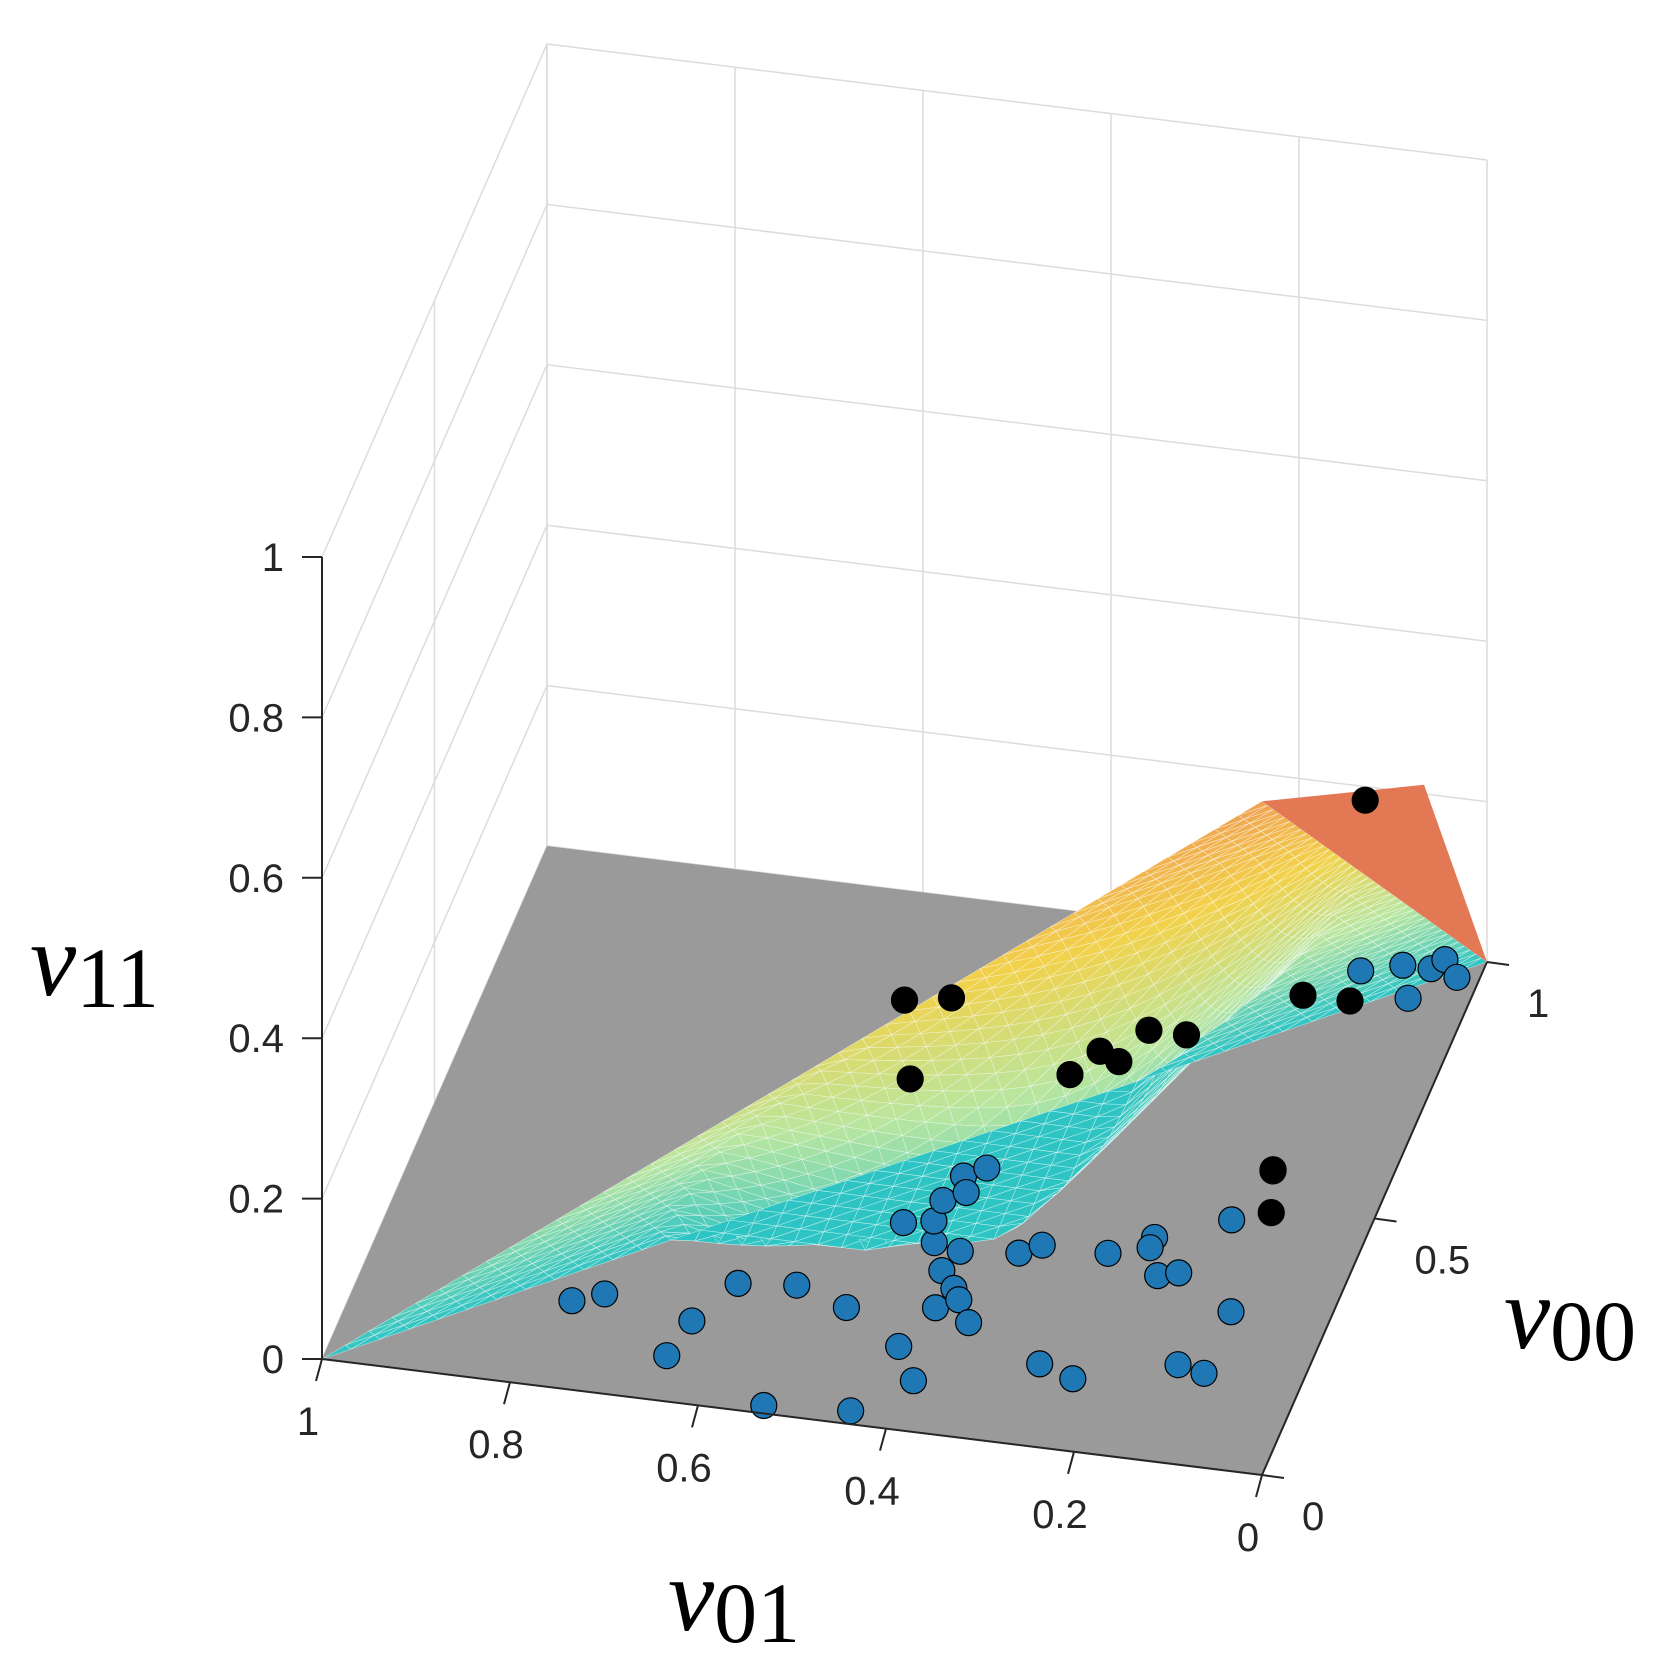 The height and width of the screenshot is (1658, 1676). I want to click on plane-polygon, so click(1374, 873).